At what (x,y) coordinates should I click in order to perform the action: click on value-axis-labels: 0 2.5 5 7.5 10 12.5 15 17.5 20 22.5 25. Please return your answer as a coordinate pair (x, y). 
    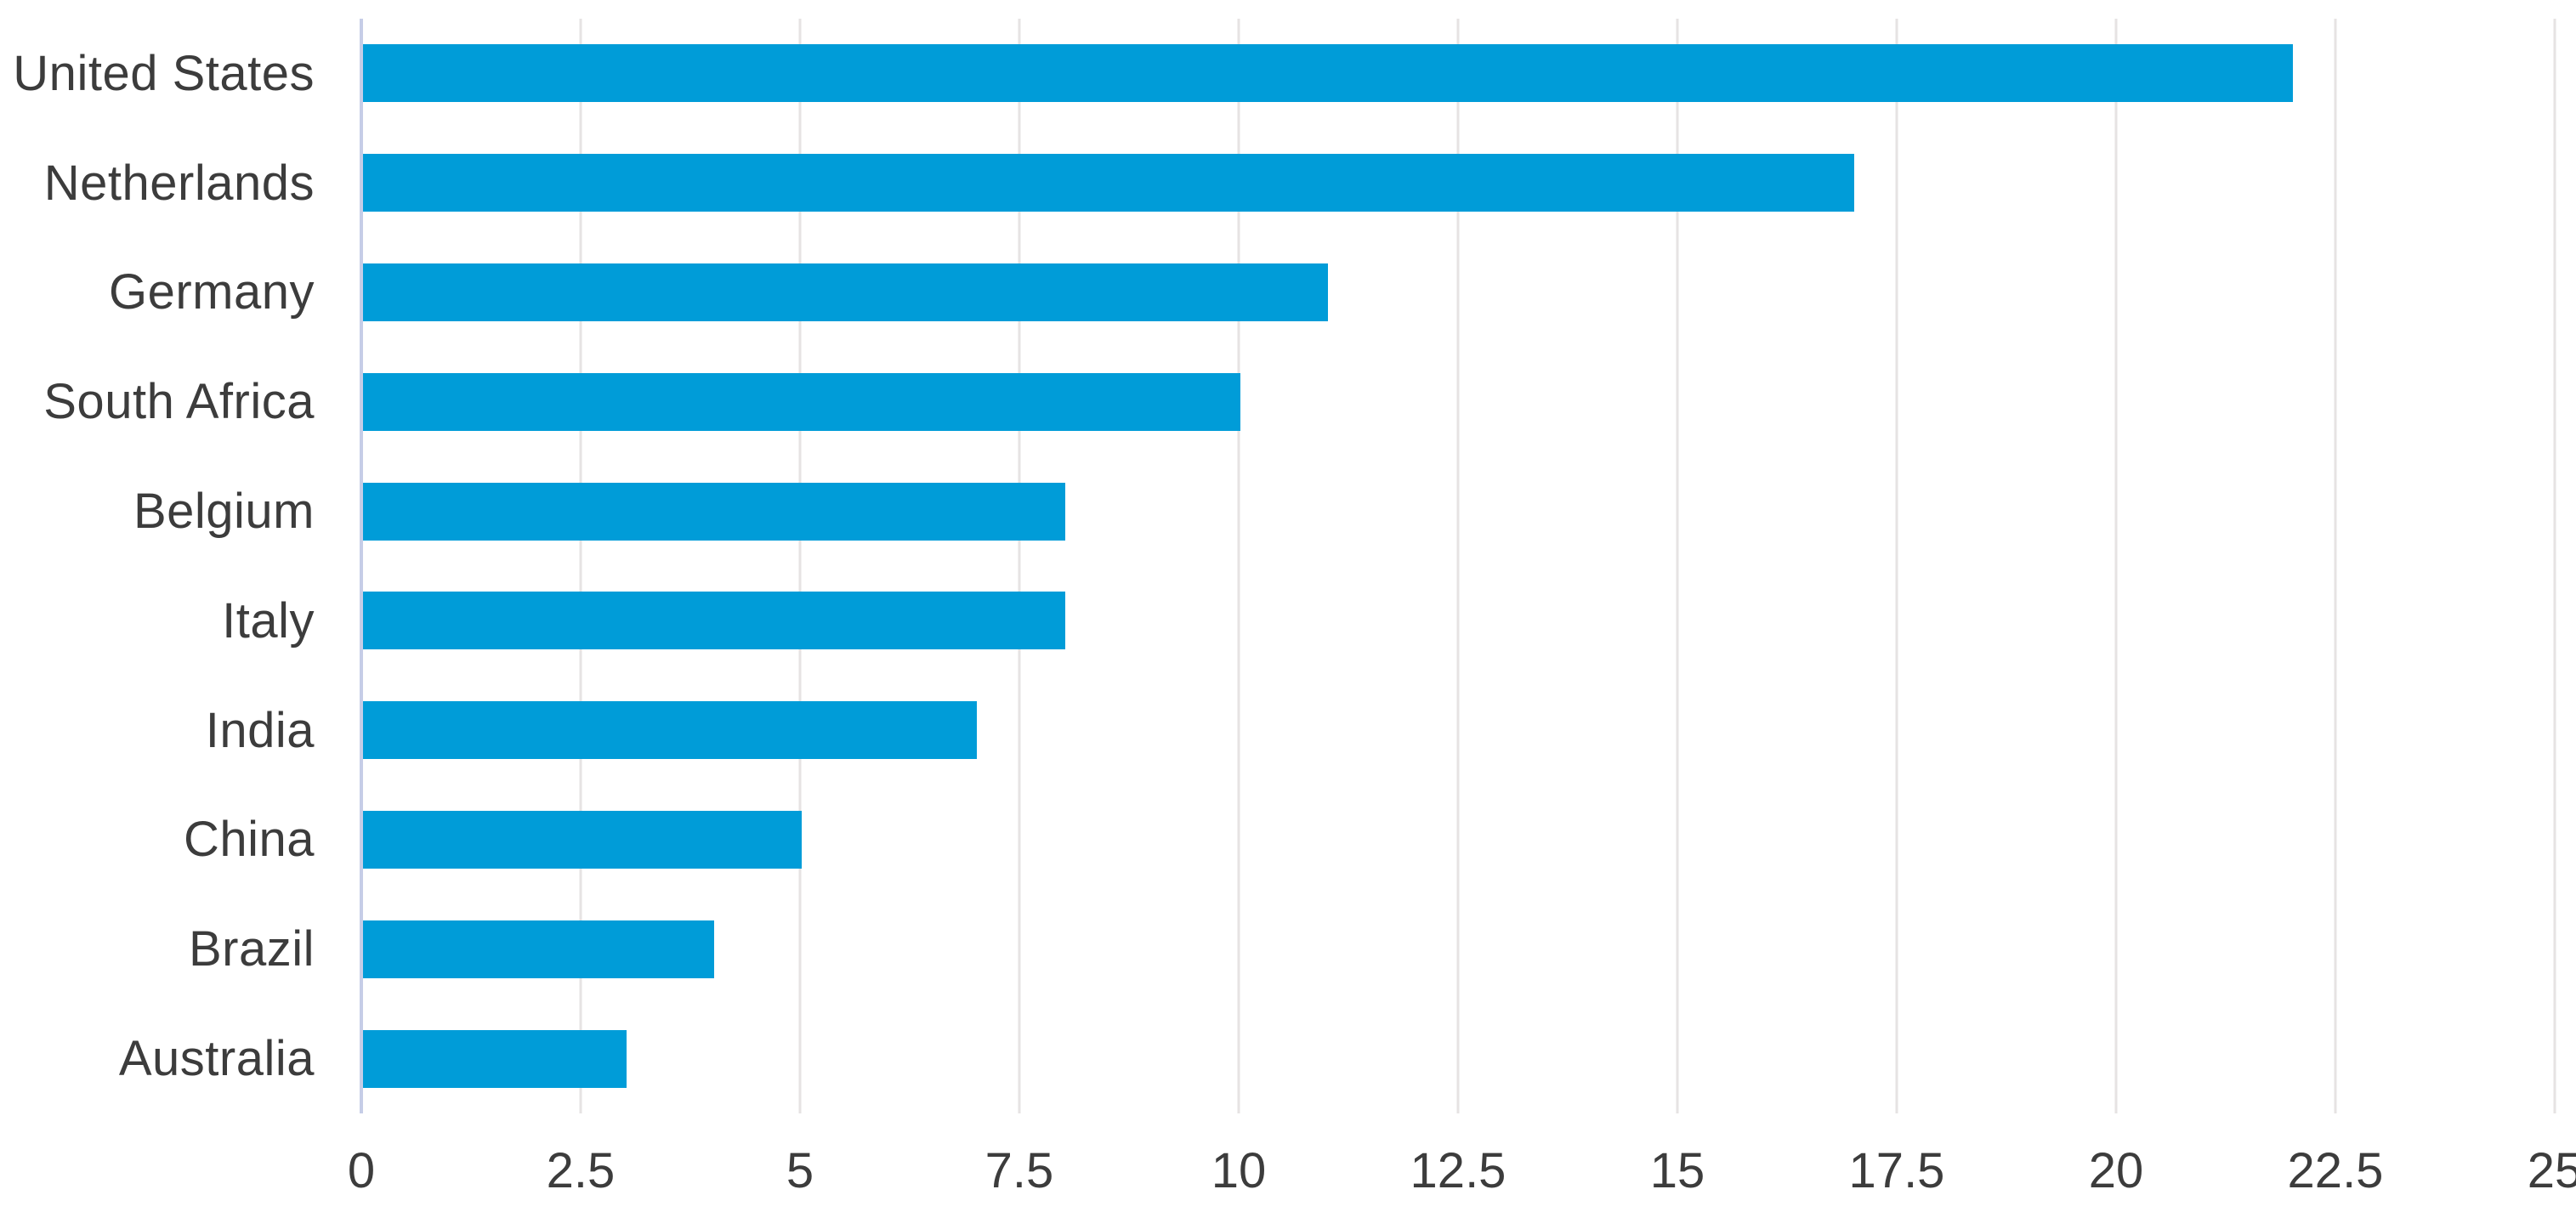
    Looking at the image, I should click on (1462, 1173).